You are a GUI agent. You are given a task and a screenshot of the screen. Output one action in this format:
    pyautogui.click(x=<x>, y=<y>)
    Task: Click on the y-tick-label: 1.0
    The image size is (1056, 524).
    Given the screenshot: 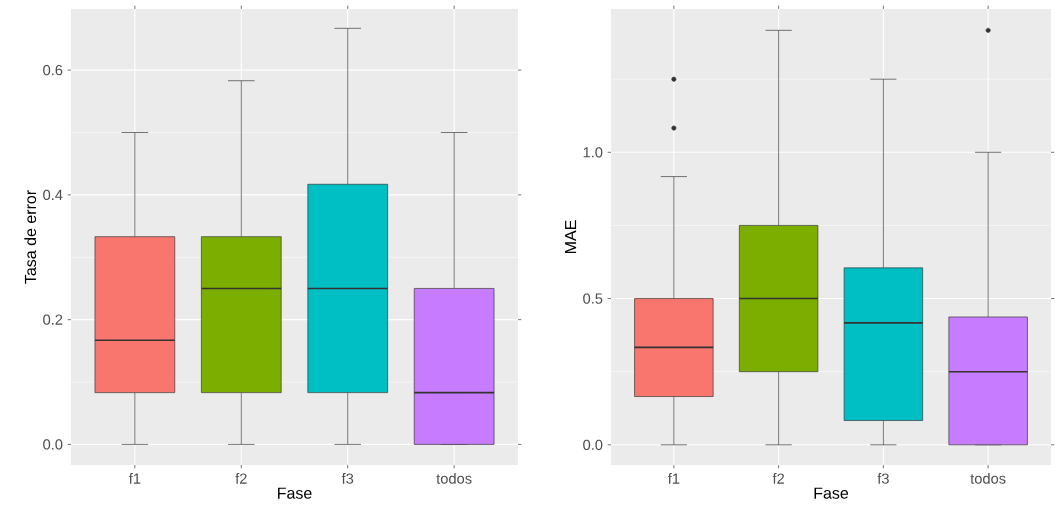 What is the action you would take?
    pyautogui.click(x=593, y=152)
    